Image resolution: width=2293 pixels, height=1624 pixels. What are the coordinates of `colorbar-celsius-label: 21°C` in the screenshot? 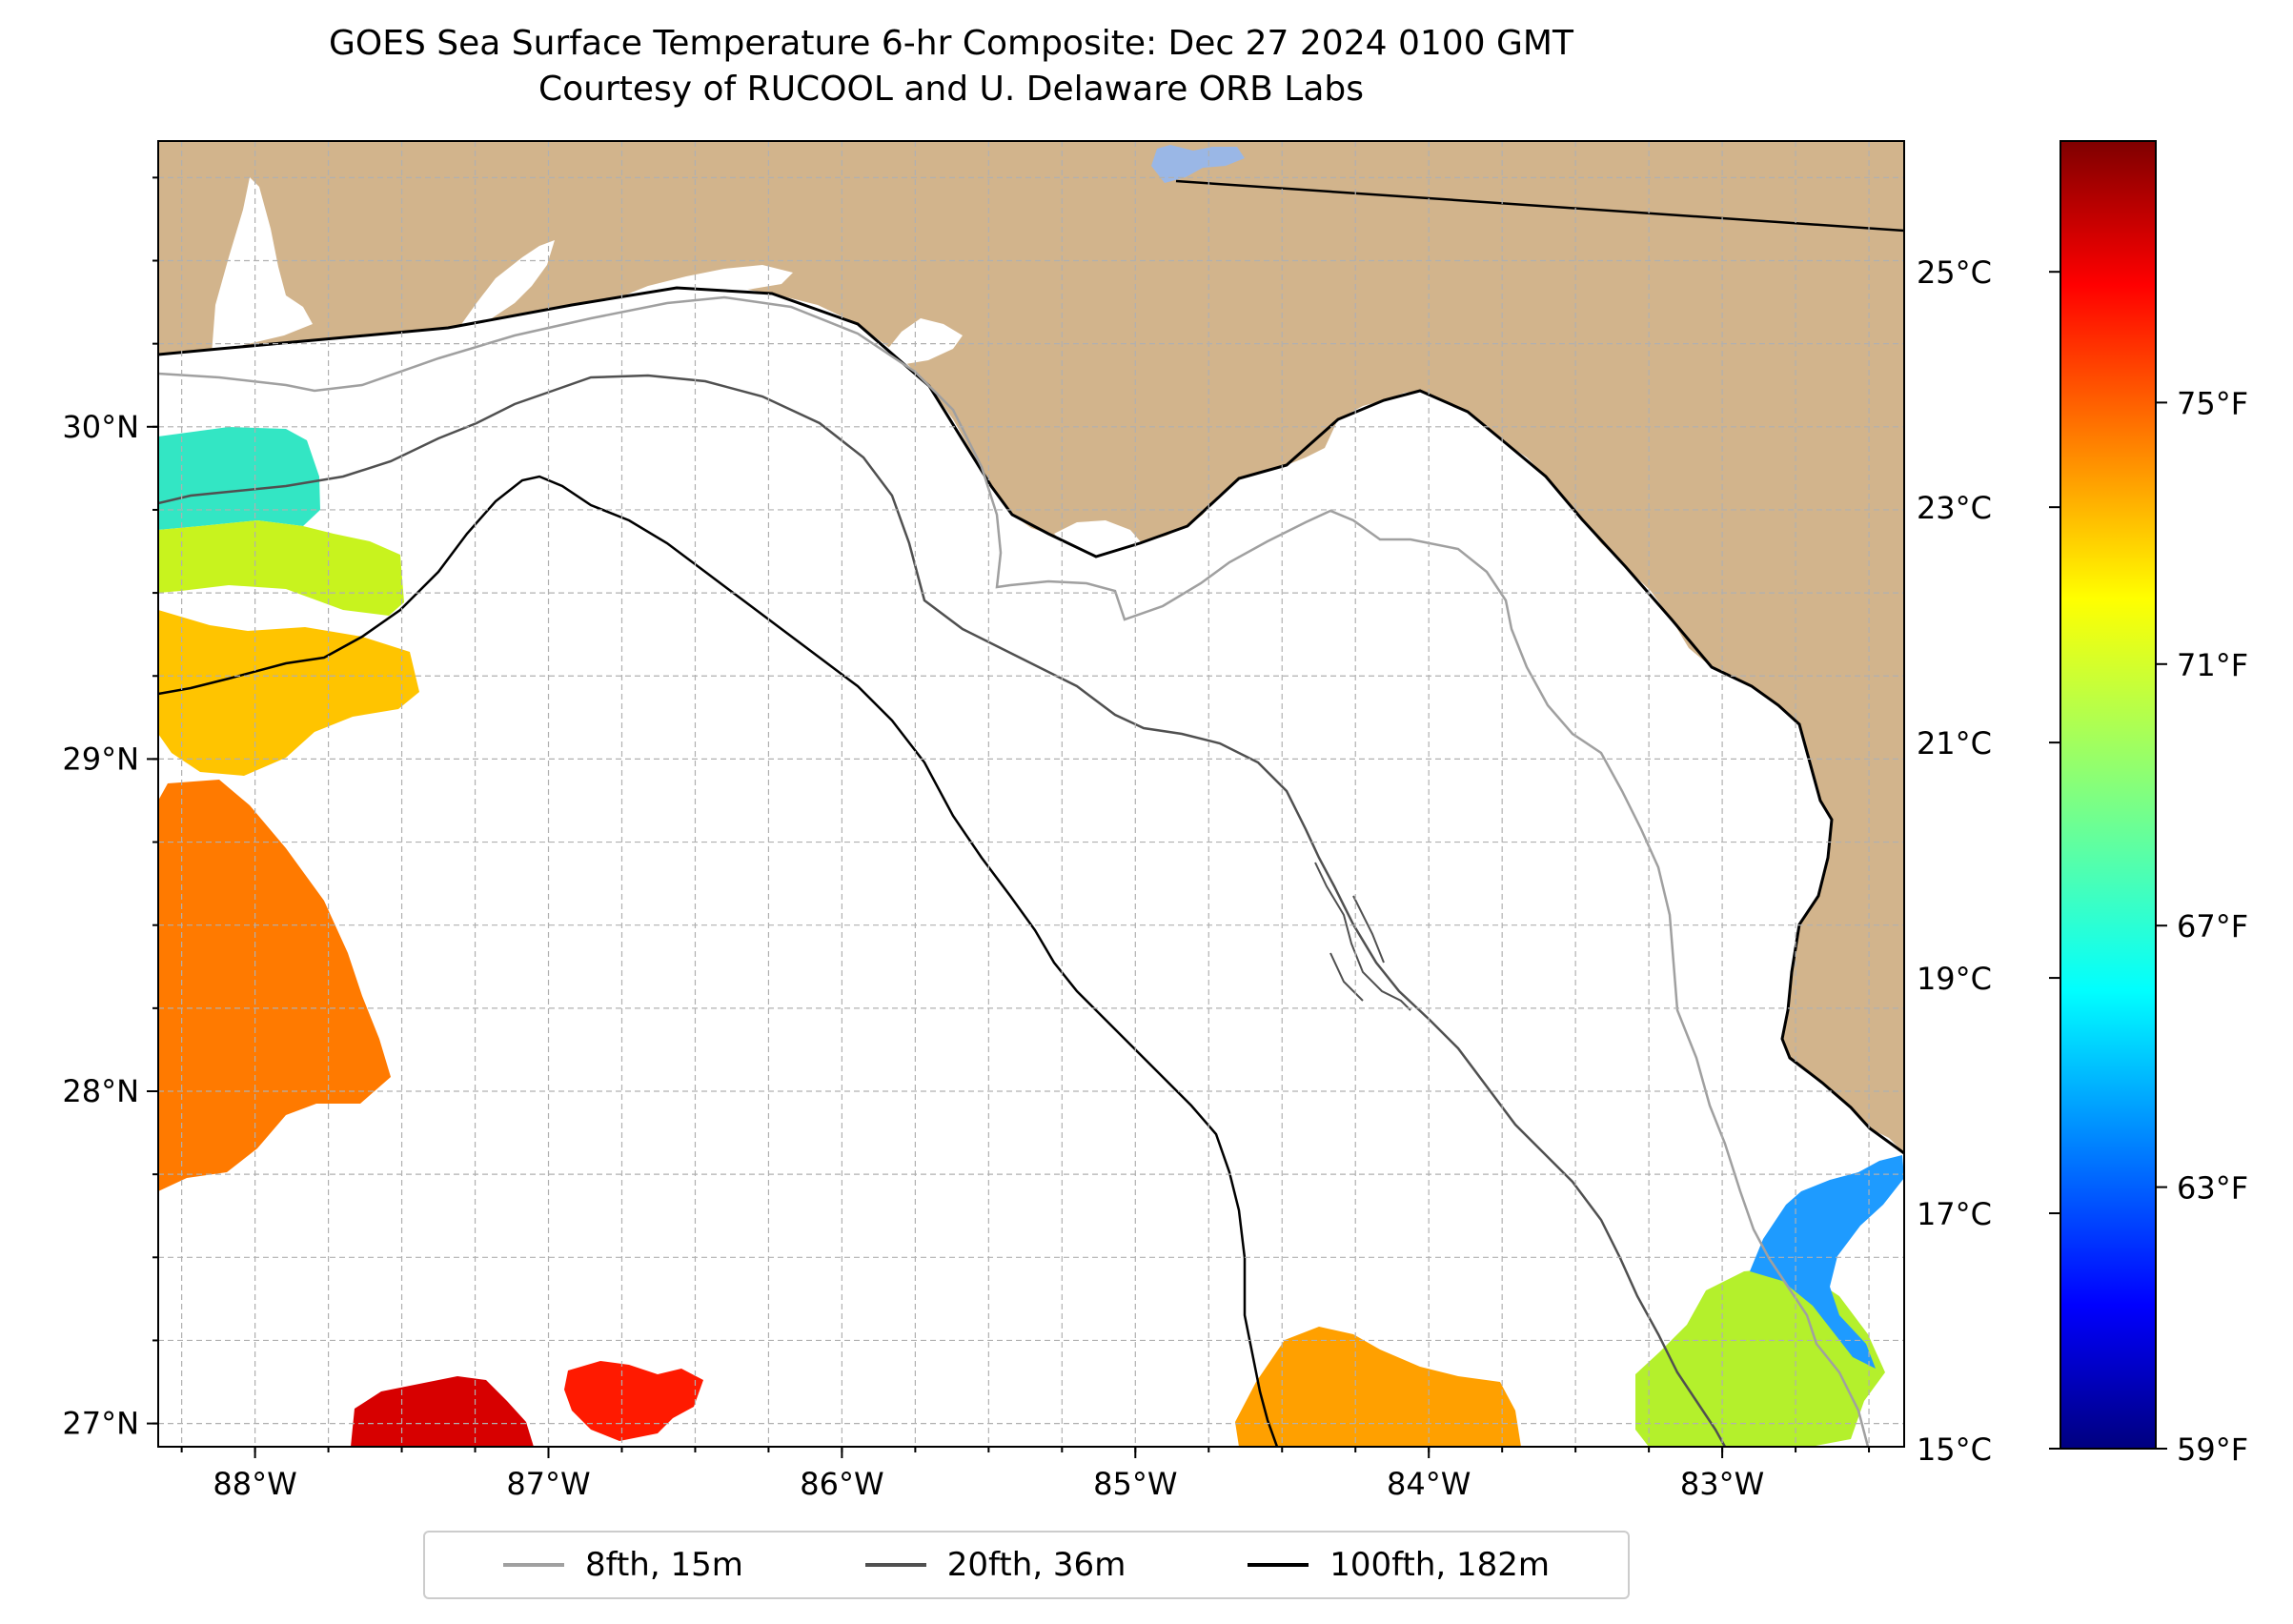 It's located at (1955, 743).